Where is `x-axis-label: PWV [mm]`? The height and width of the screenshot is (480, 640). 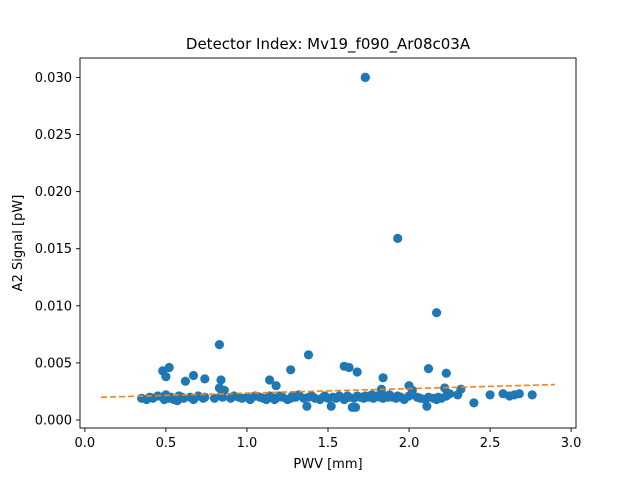
x-axis-label: PWV [mm] is located at coordinates (327, 464).